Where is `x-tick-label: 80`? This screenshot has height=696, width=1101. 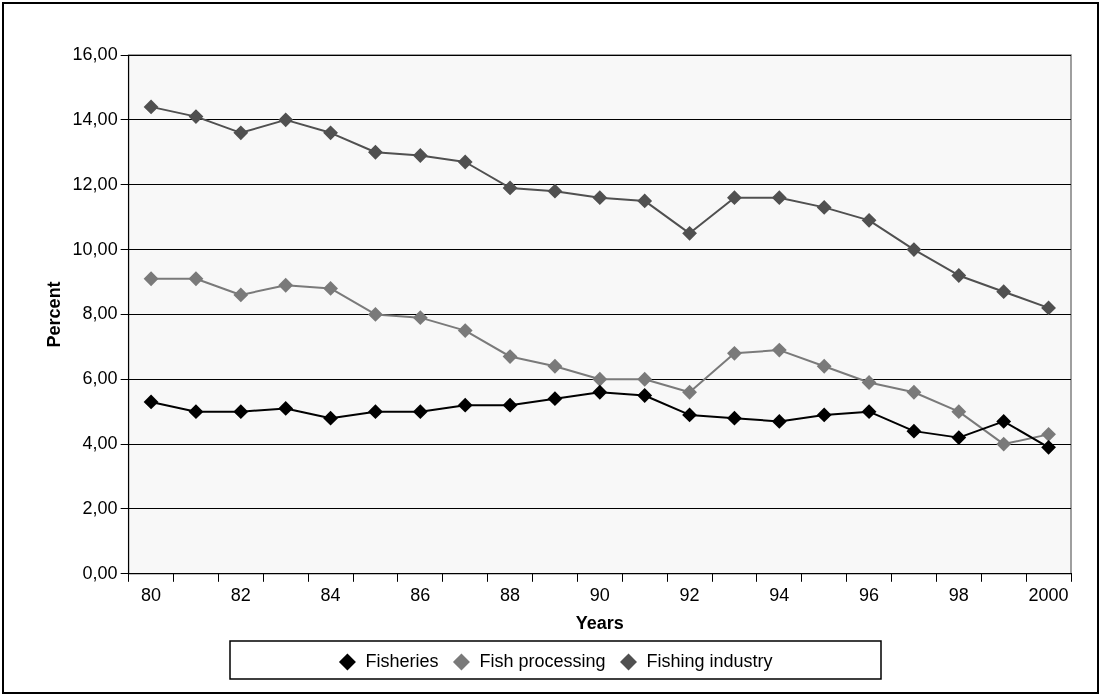
x-tick-label: 80 is located at coordinates (151, 594).